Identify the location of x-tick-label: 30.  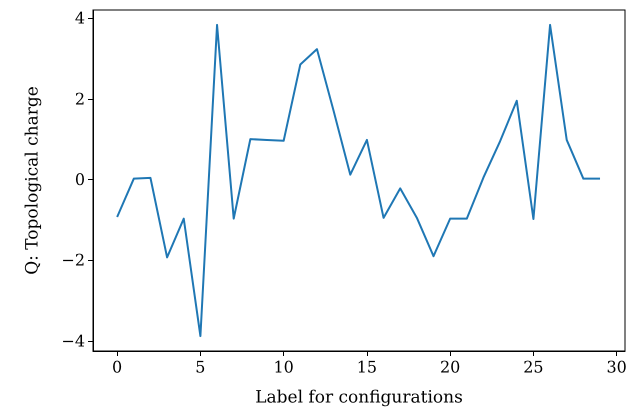
(616, 367).